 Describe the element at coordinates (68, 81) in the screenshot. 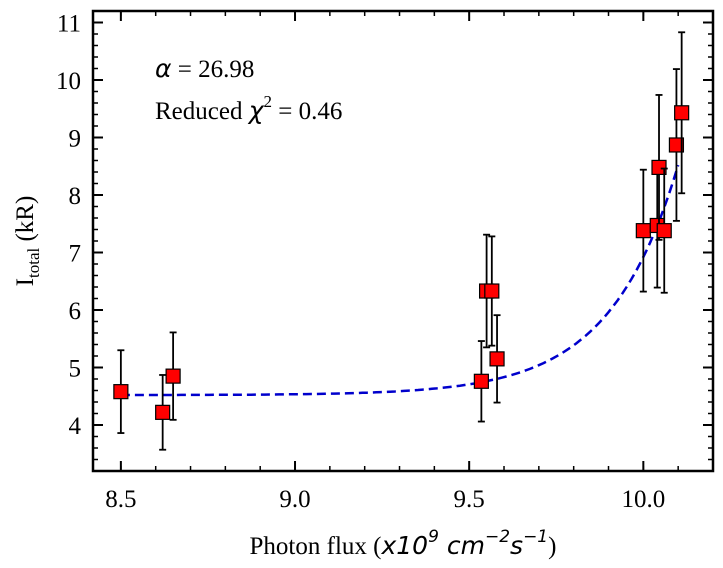

I see `y-tick-label: 10` at that location.